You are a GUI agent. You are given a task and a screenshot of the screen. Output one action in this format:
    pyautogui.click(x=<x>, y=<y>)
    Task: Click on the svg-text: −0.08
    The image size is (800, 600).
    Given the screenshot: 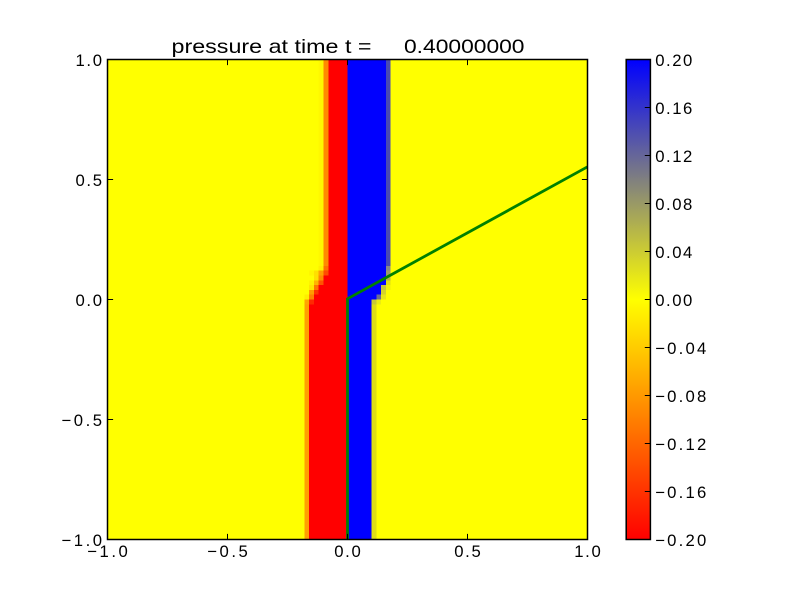 What is the action you would take?
    pyautogui.click(x=680, y=396)
    